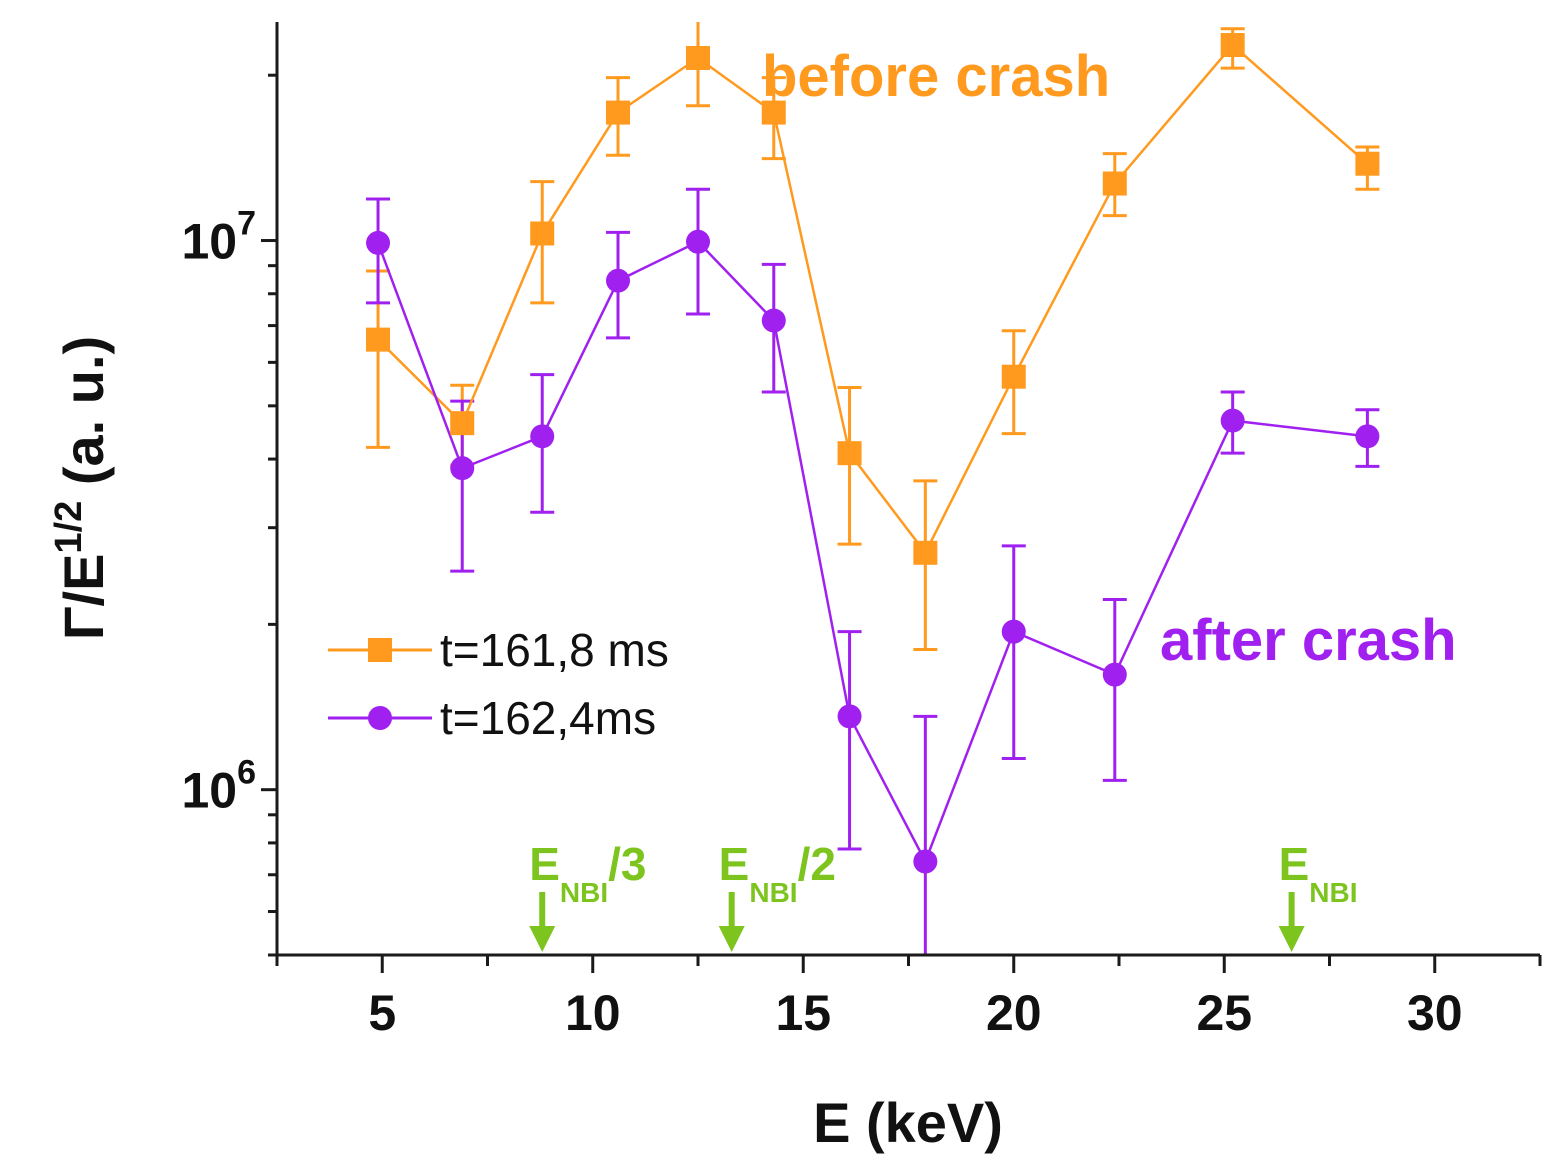 This screenshot has height=1174, width=1568. I want to click on x-tick-label: 25, so click(1224, 1013).